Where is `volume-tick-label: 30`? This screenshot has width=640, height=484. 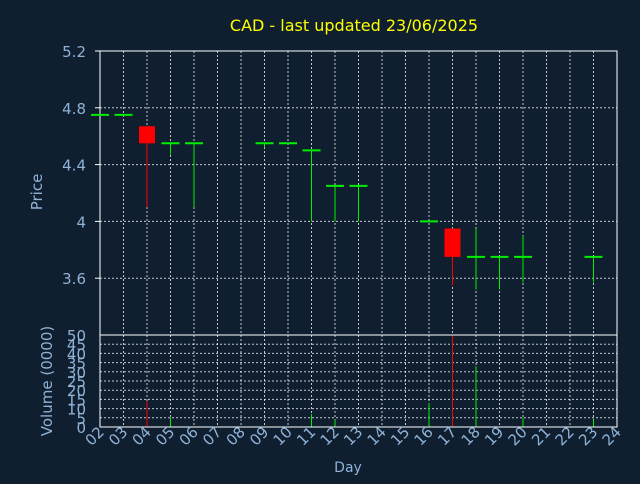 volume-tick-label: 30 is located at coordinates (76, 373).